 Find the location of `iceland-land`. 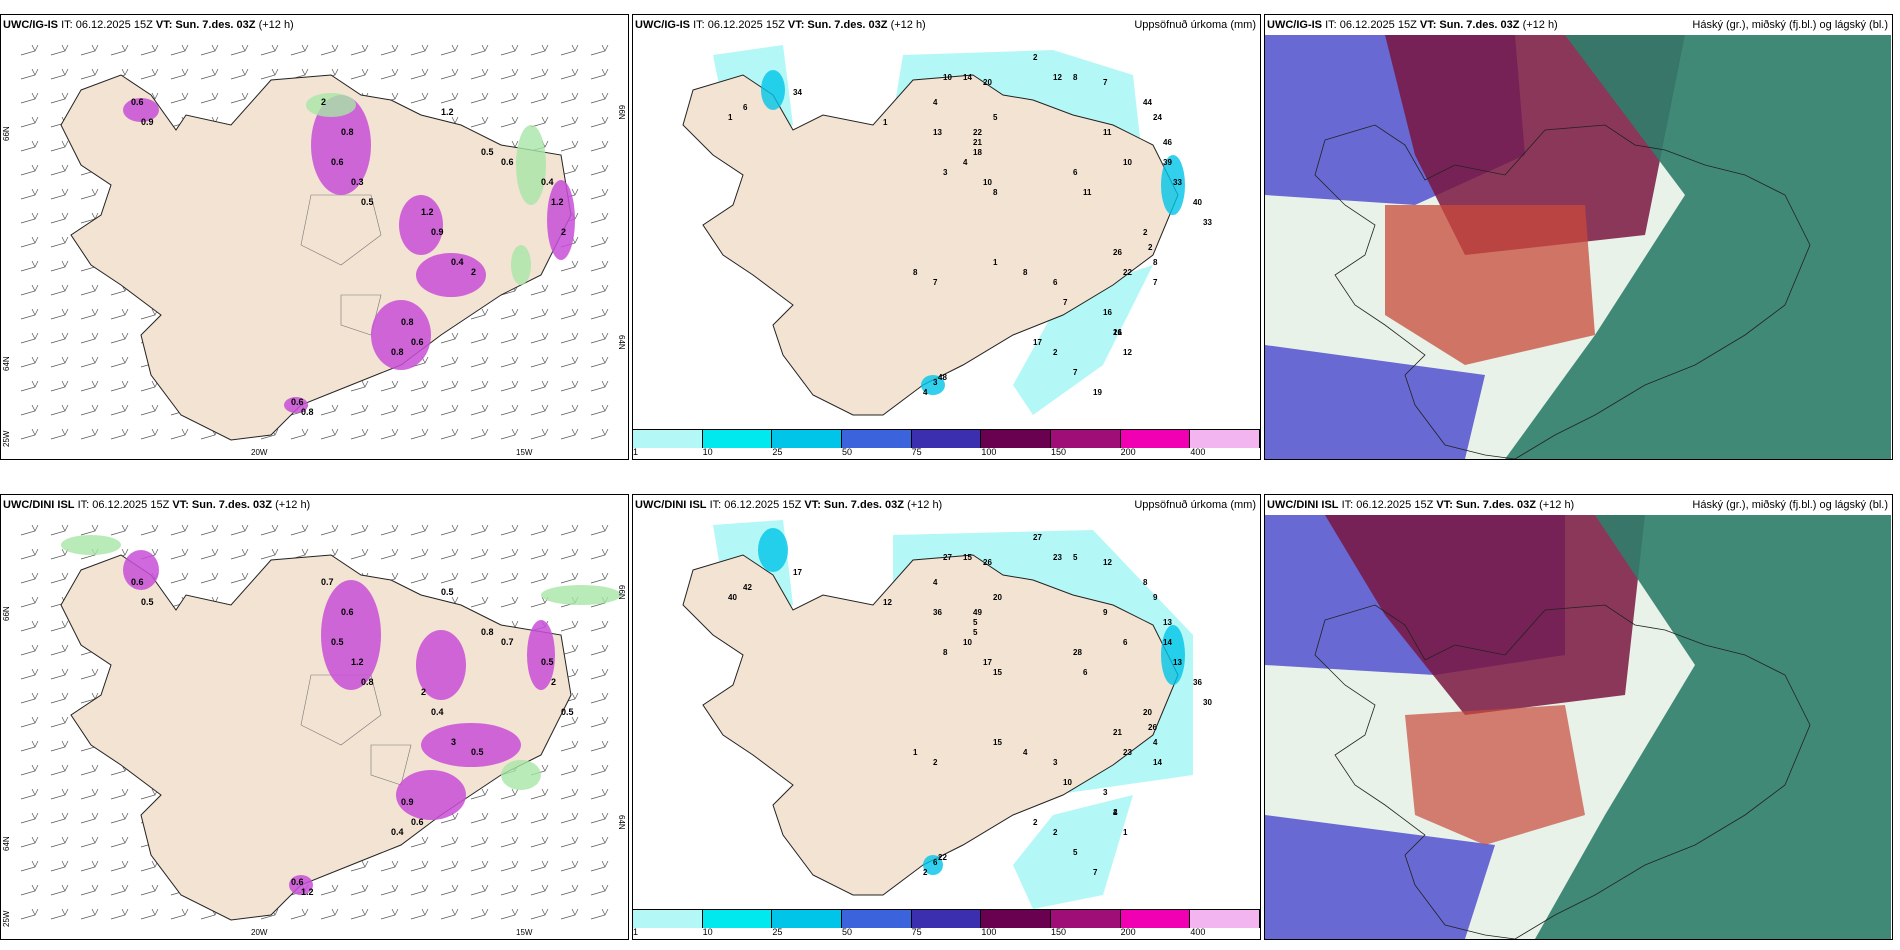

iceland-land is located at coordinates (930, 245).